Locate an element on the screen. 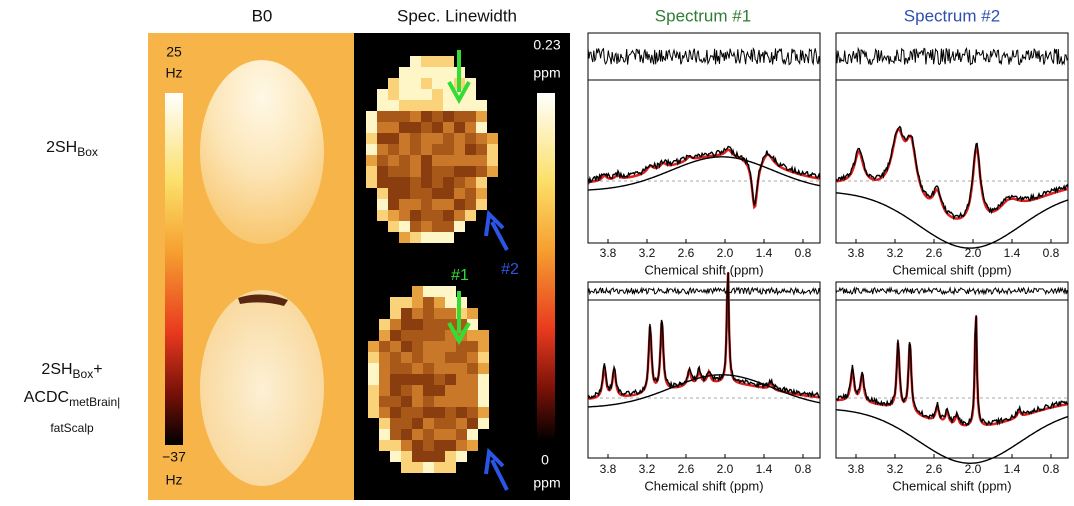  row-label: 2SHBox is located at coordinates (72, 149).